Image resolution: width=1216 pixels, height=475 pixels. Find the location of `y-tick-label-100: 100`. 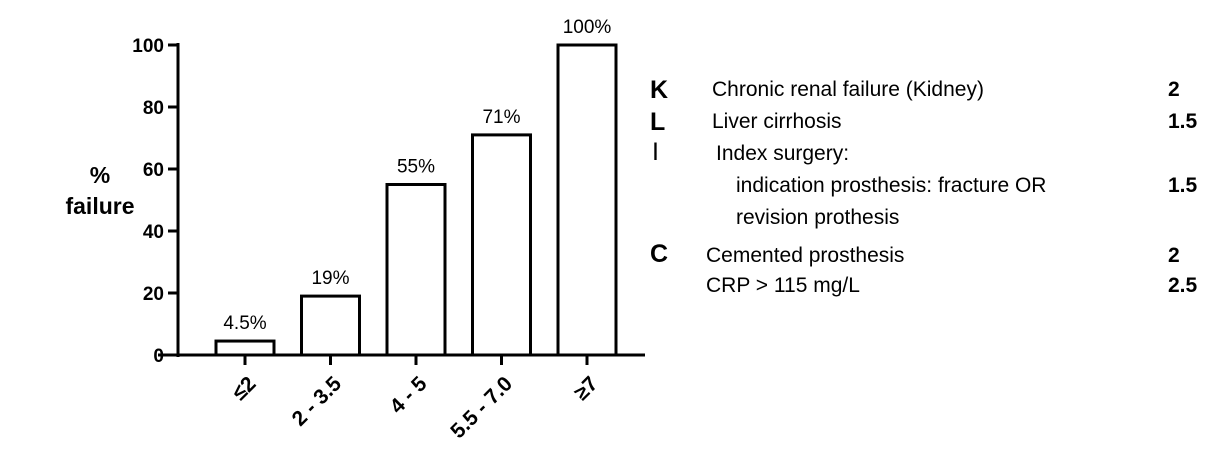

y-tick-label-100: 100 is located at coordinates (148, 46).